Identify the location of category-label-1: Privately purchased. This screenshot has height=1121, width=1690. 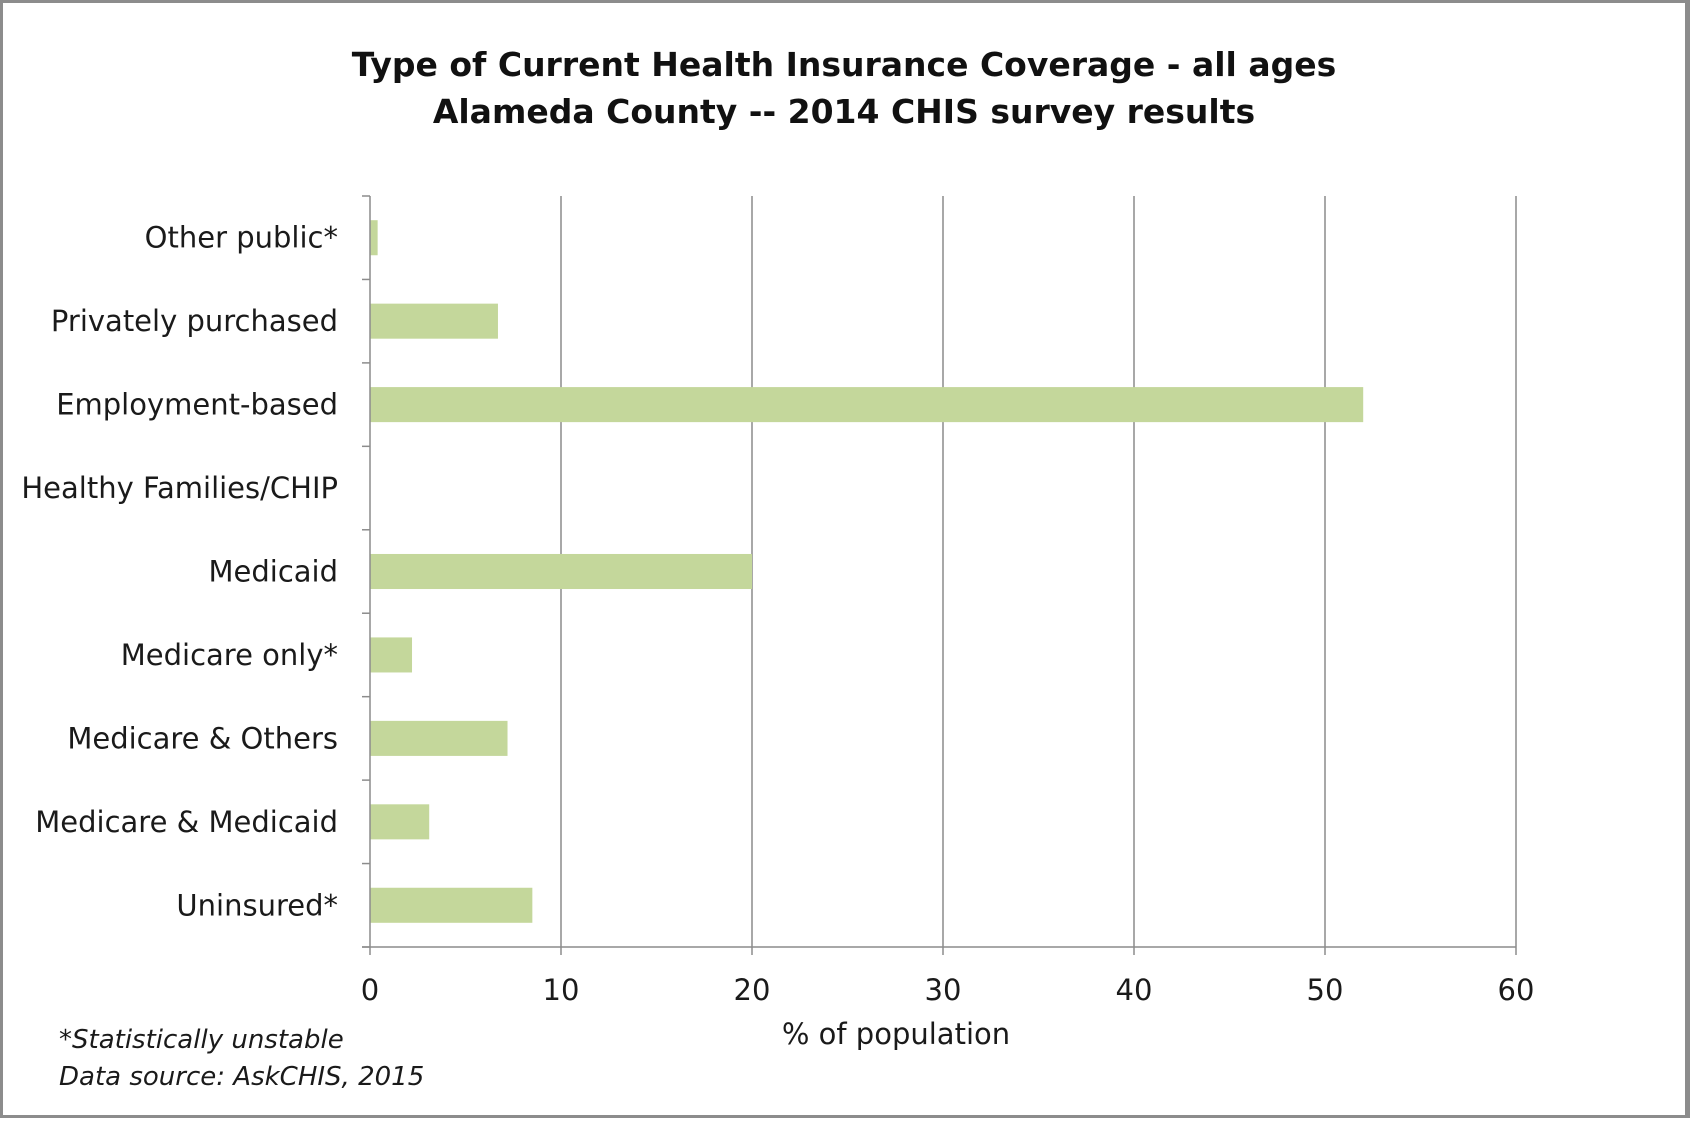
(194, 321).